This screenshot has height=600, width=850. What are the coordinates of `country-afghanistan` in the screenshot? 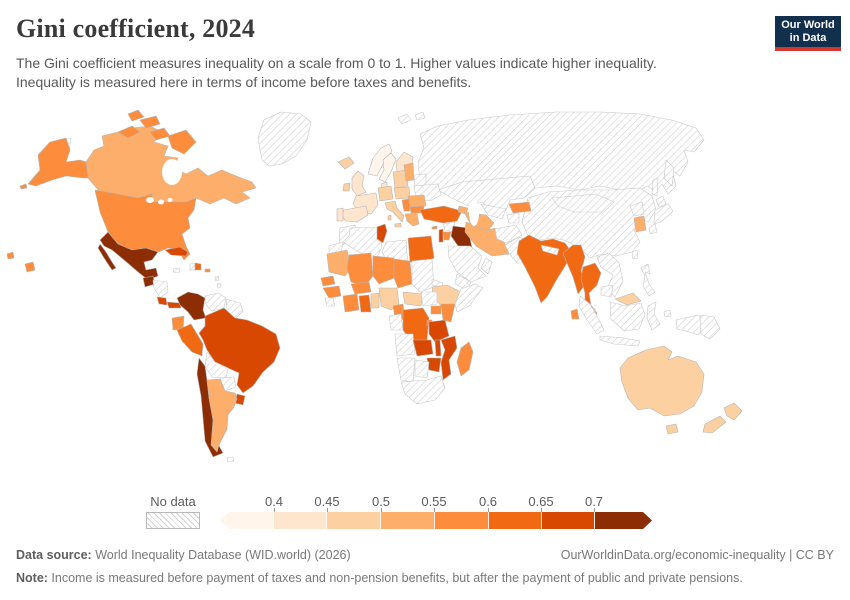 It's located at (508, 234).